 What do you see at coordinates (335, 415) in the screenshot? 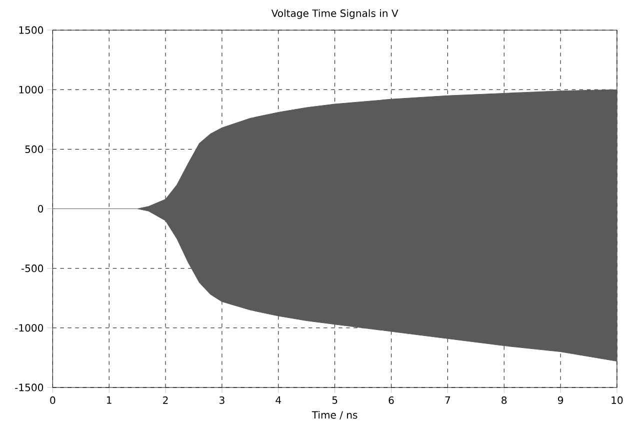
I see `x-axis-title: Time / ns` at bounding box center [335, 415].